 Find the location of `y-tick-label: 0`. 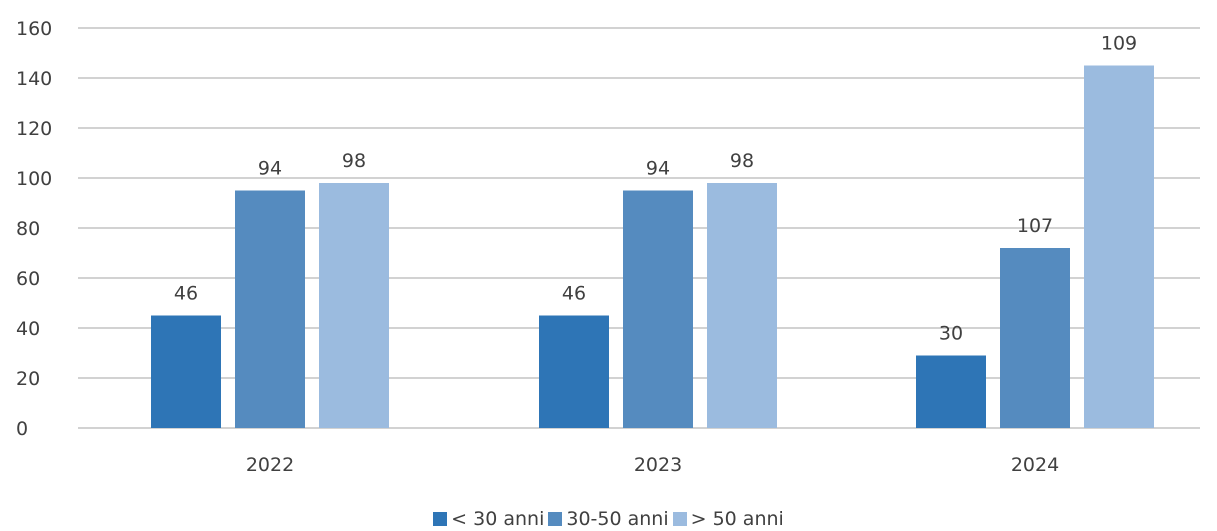

y-tick-label: 0 is located at coordinates (22, 429).